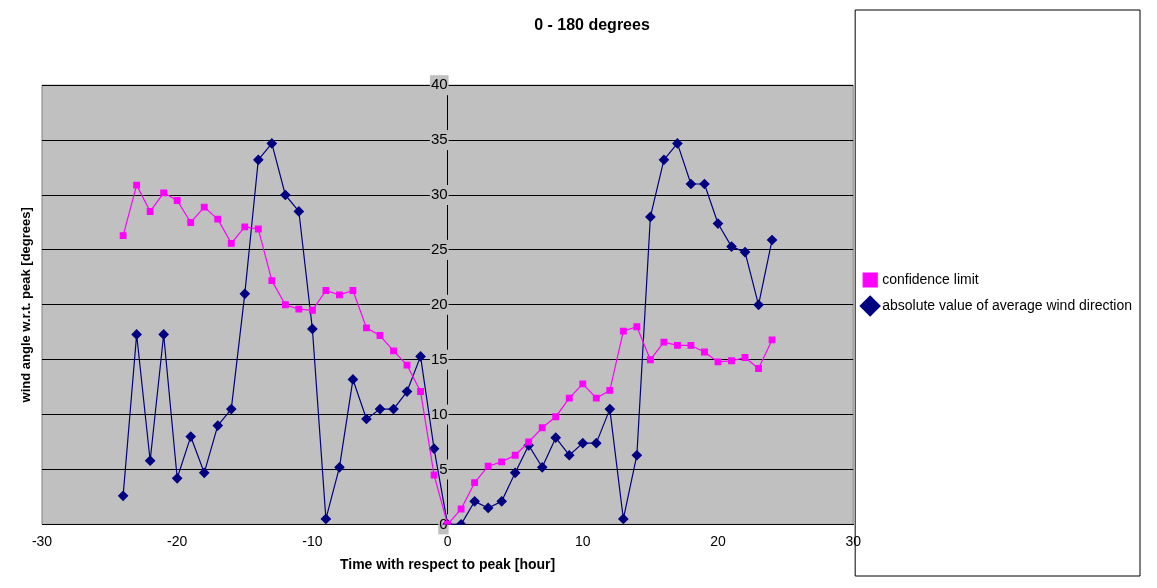 This screenshot has height=588, width=1157. Describe the element at coordinates (439, 413) in the screenshot. I see `y-tick-label: 10` at that location.